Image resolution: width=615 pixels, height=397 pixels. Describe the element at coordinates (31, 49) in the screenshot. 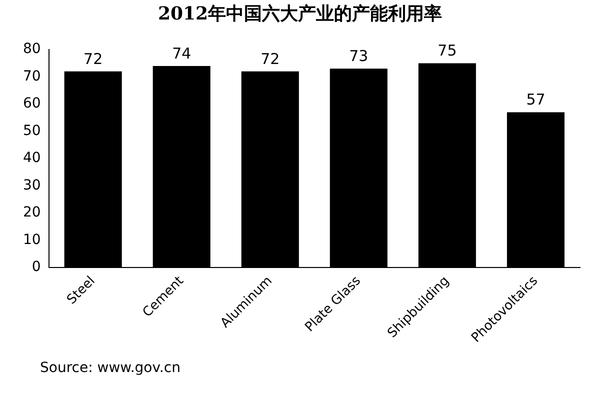

I see `y-tick-label: 80` at that location.